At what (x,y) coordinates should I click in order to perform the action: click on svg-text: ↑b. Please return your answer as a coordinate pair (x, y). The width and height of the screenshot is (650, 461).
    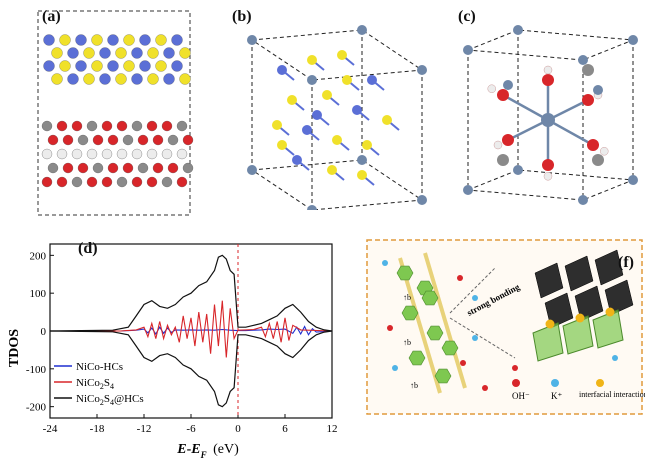
    Looking at the image, I should click on (407, 297).